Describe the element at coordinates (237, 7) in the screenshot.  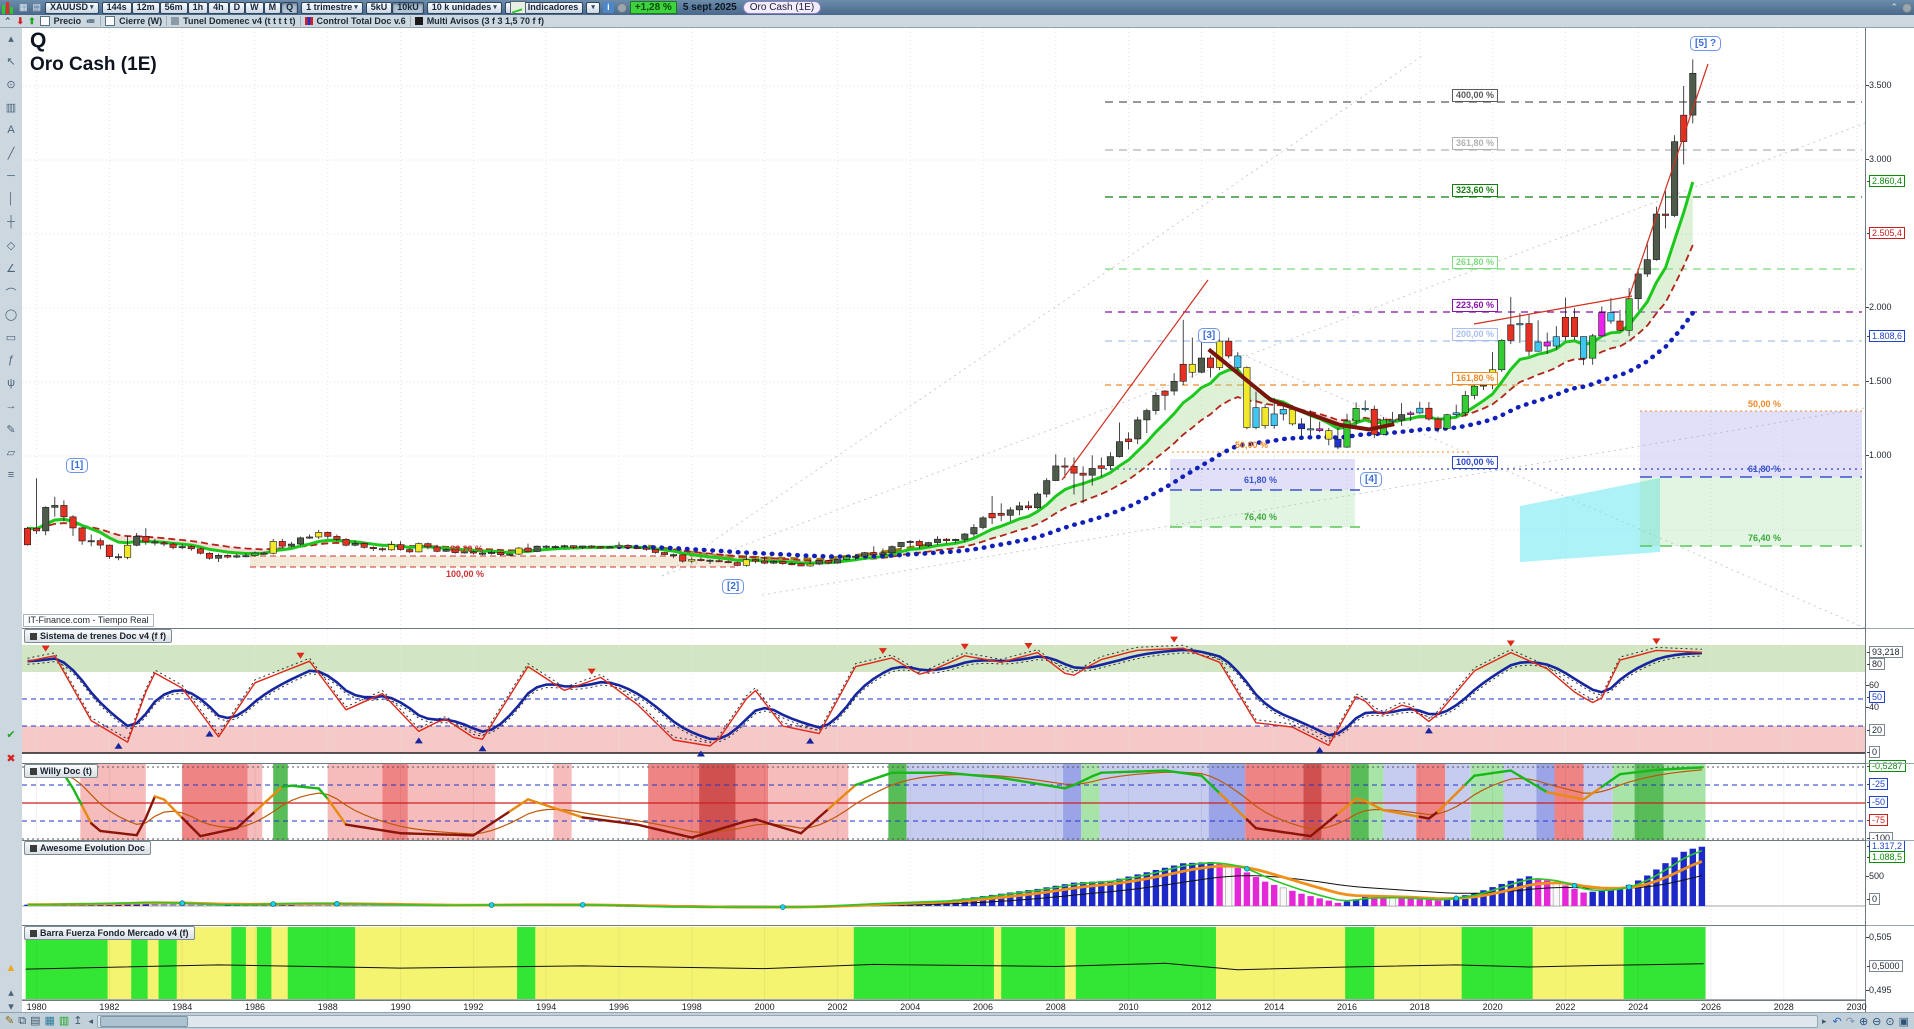
I see `timeframe-button-D: D` at that location.